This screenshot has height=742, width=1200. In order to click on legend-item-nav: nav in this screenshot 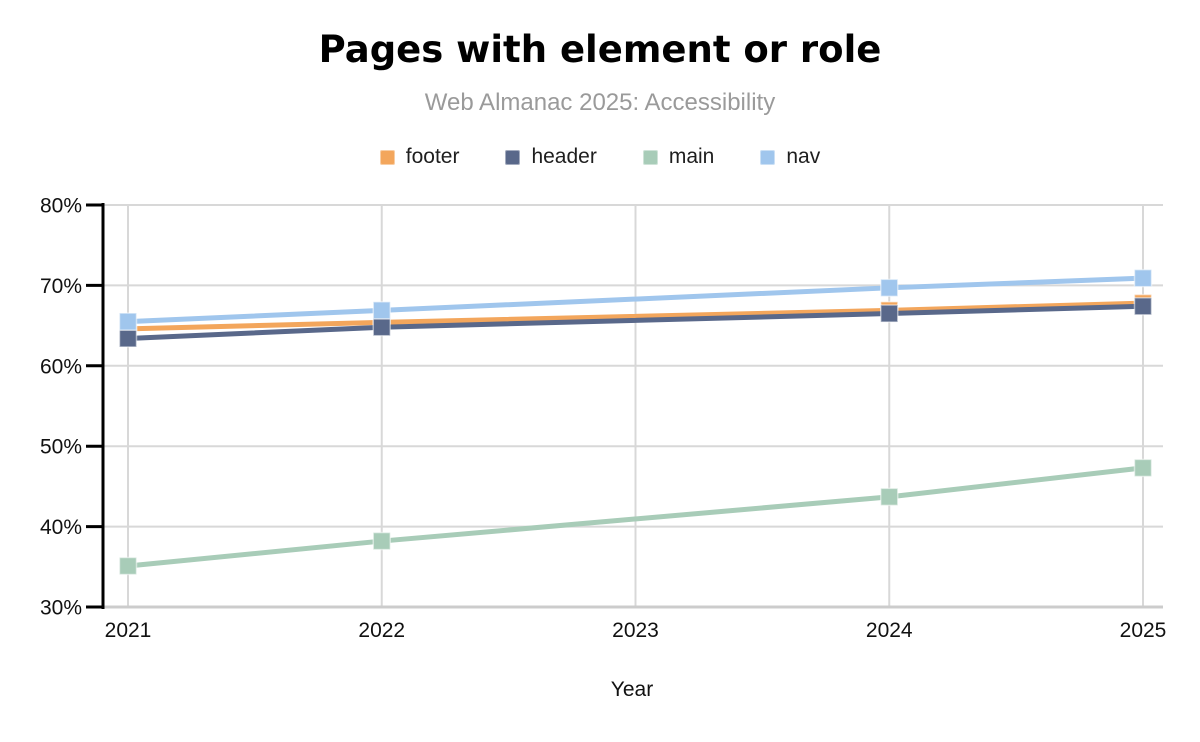, I will do `click(790, 157)`.